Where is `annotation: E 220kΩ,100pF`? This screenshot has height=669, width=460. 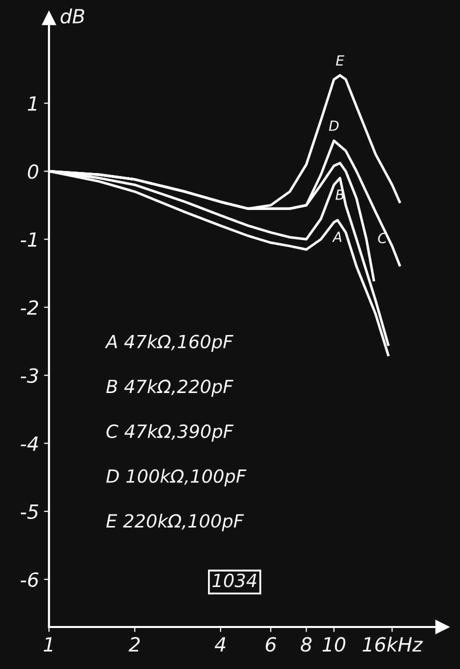 annotation: E 220kΩ,100pF is located at coordinates (175, 523).